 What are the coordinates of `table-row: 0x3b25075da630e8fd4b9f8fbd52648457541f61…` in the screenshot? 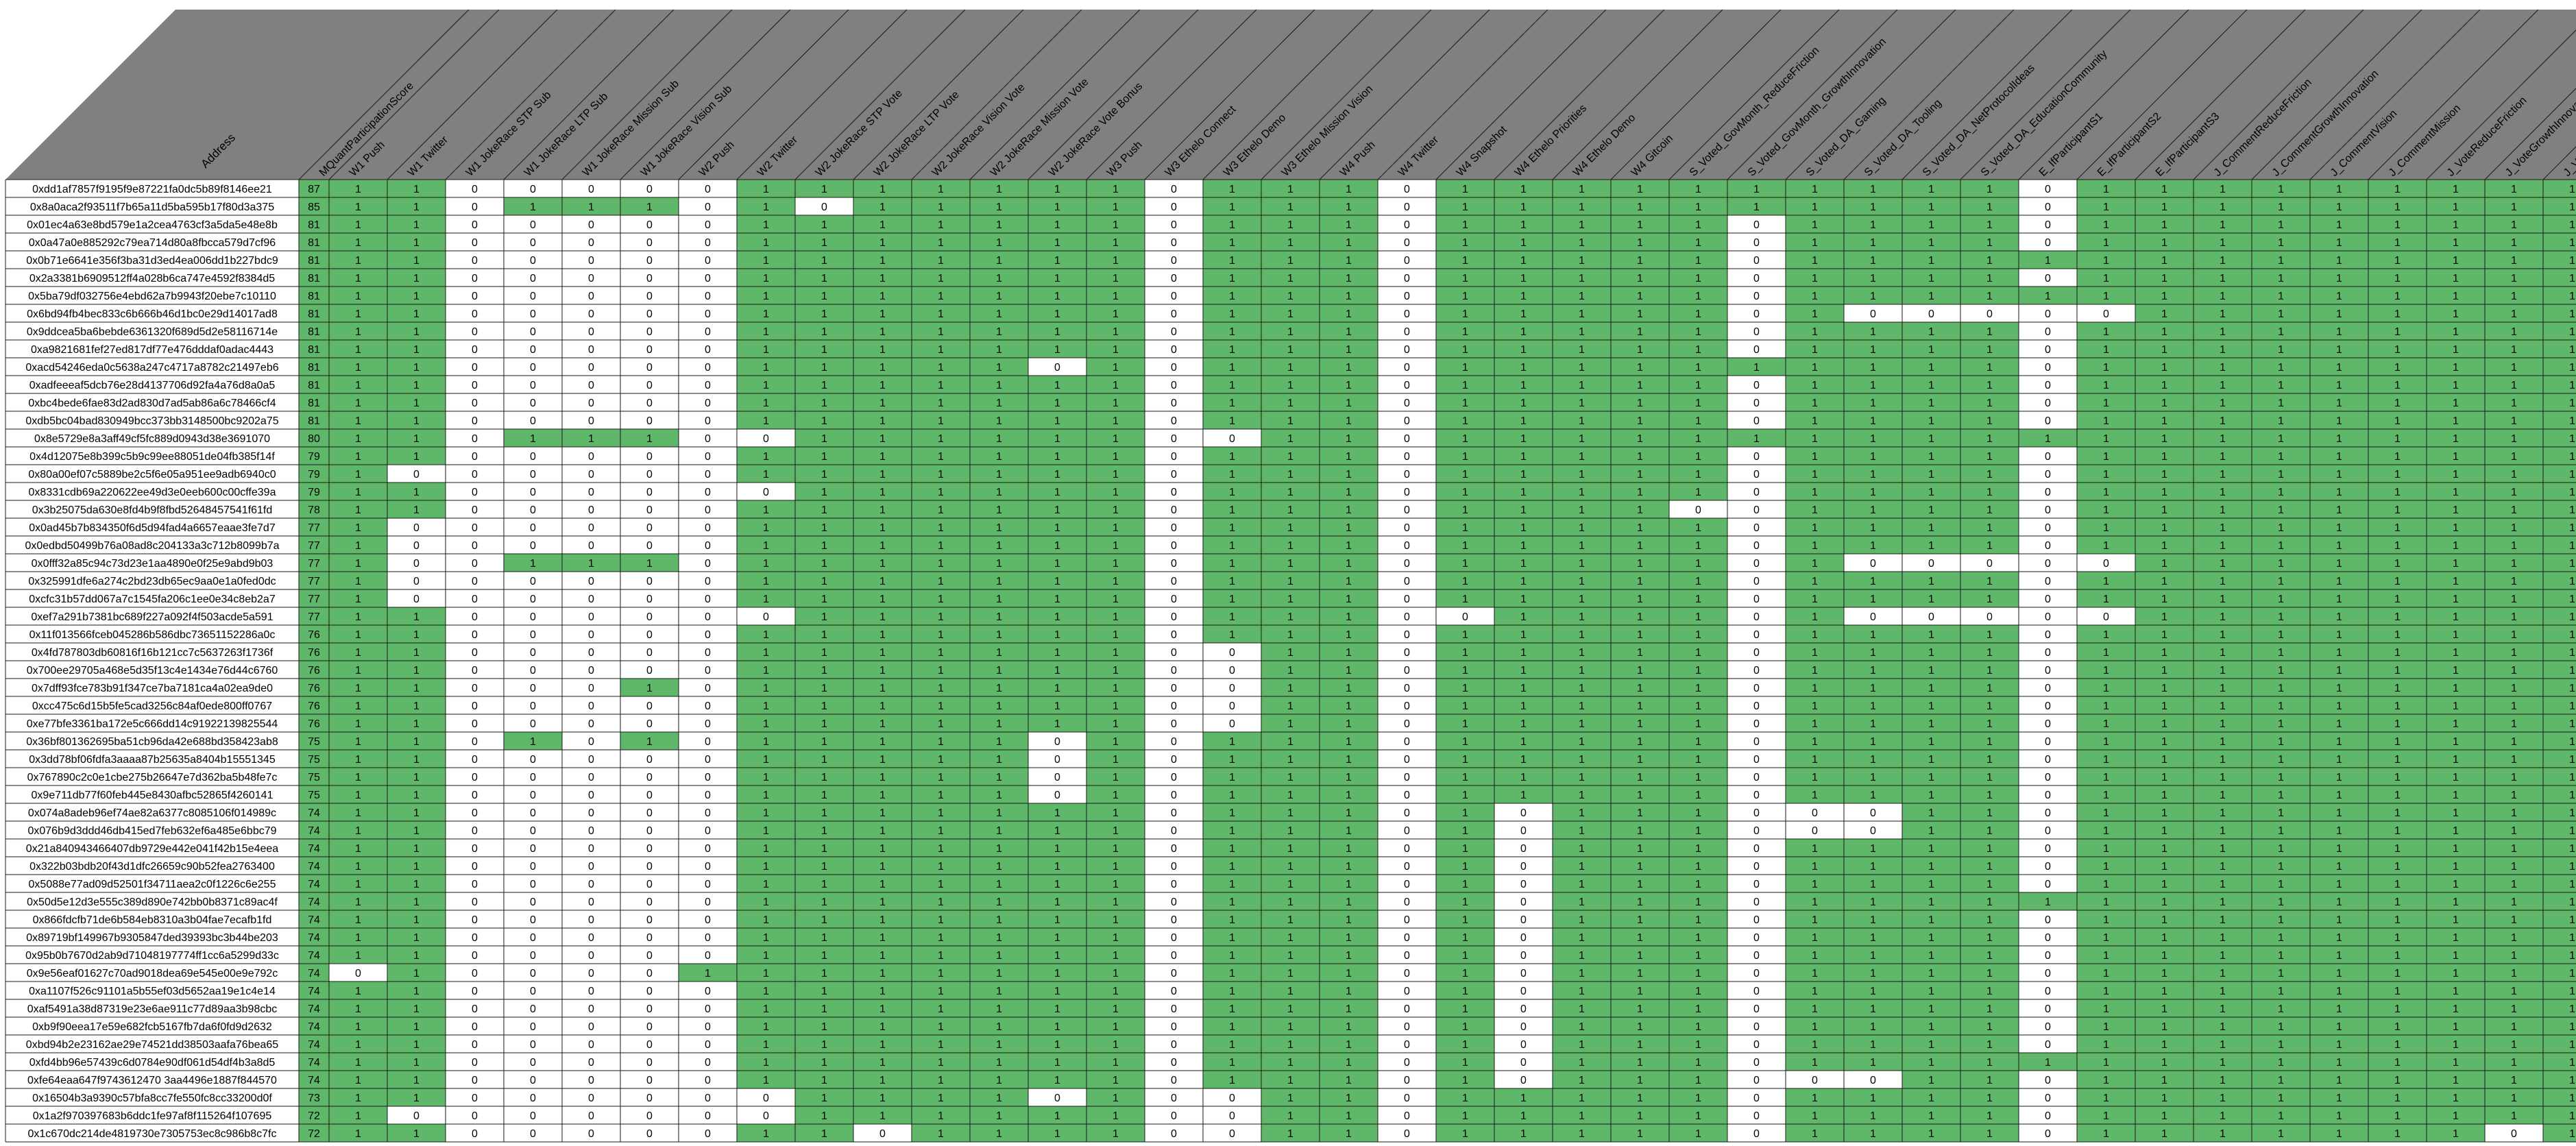 It's located at (1290, 509).